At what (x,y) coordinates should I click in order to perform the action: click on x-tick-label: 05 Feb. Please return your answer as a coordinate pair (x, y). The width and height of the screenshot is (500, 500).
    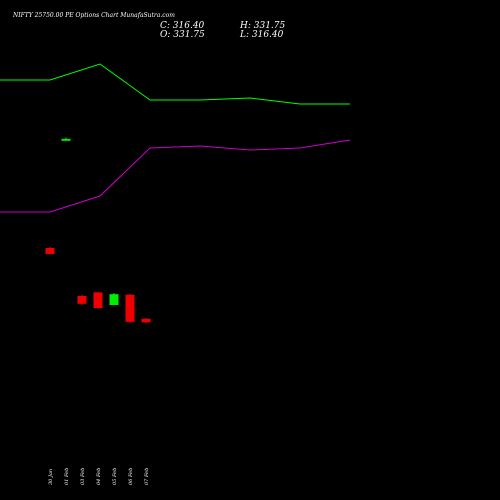
    Looking at the image, I should click on (115, 476).